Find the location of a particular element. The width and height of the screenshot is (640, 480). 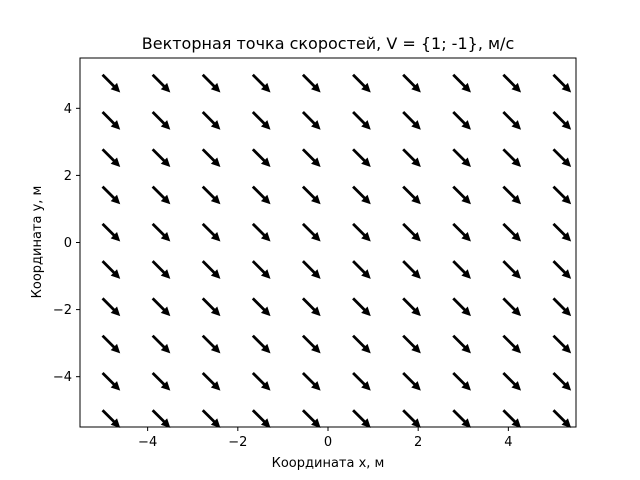

y-axis-label: Координата y, м is located at coordinates (37, 242).